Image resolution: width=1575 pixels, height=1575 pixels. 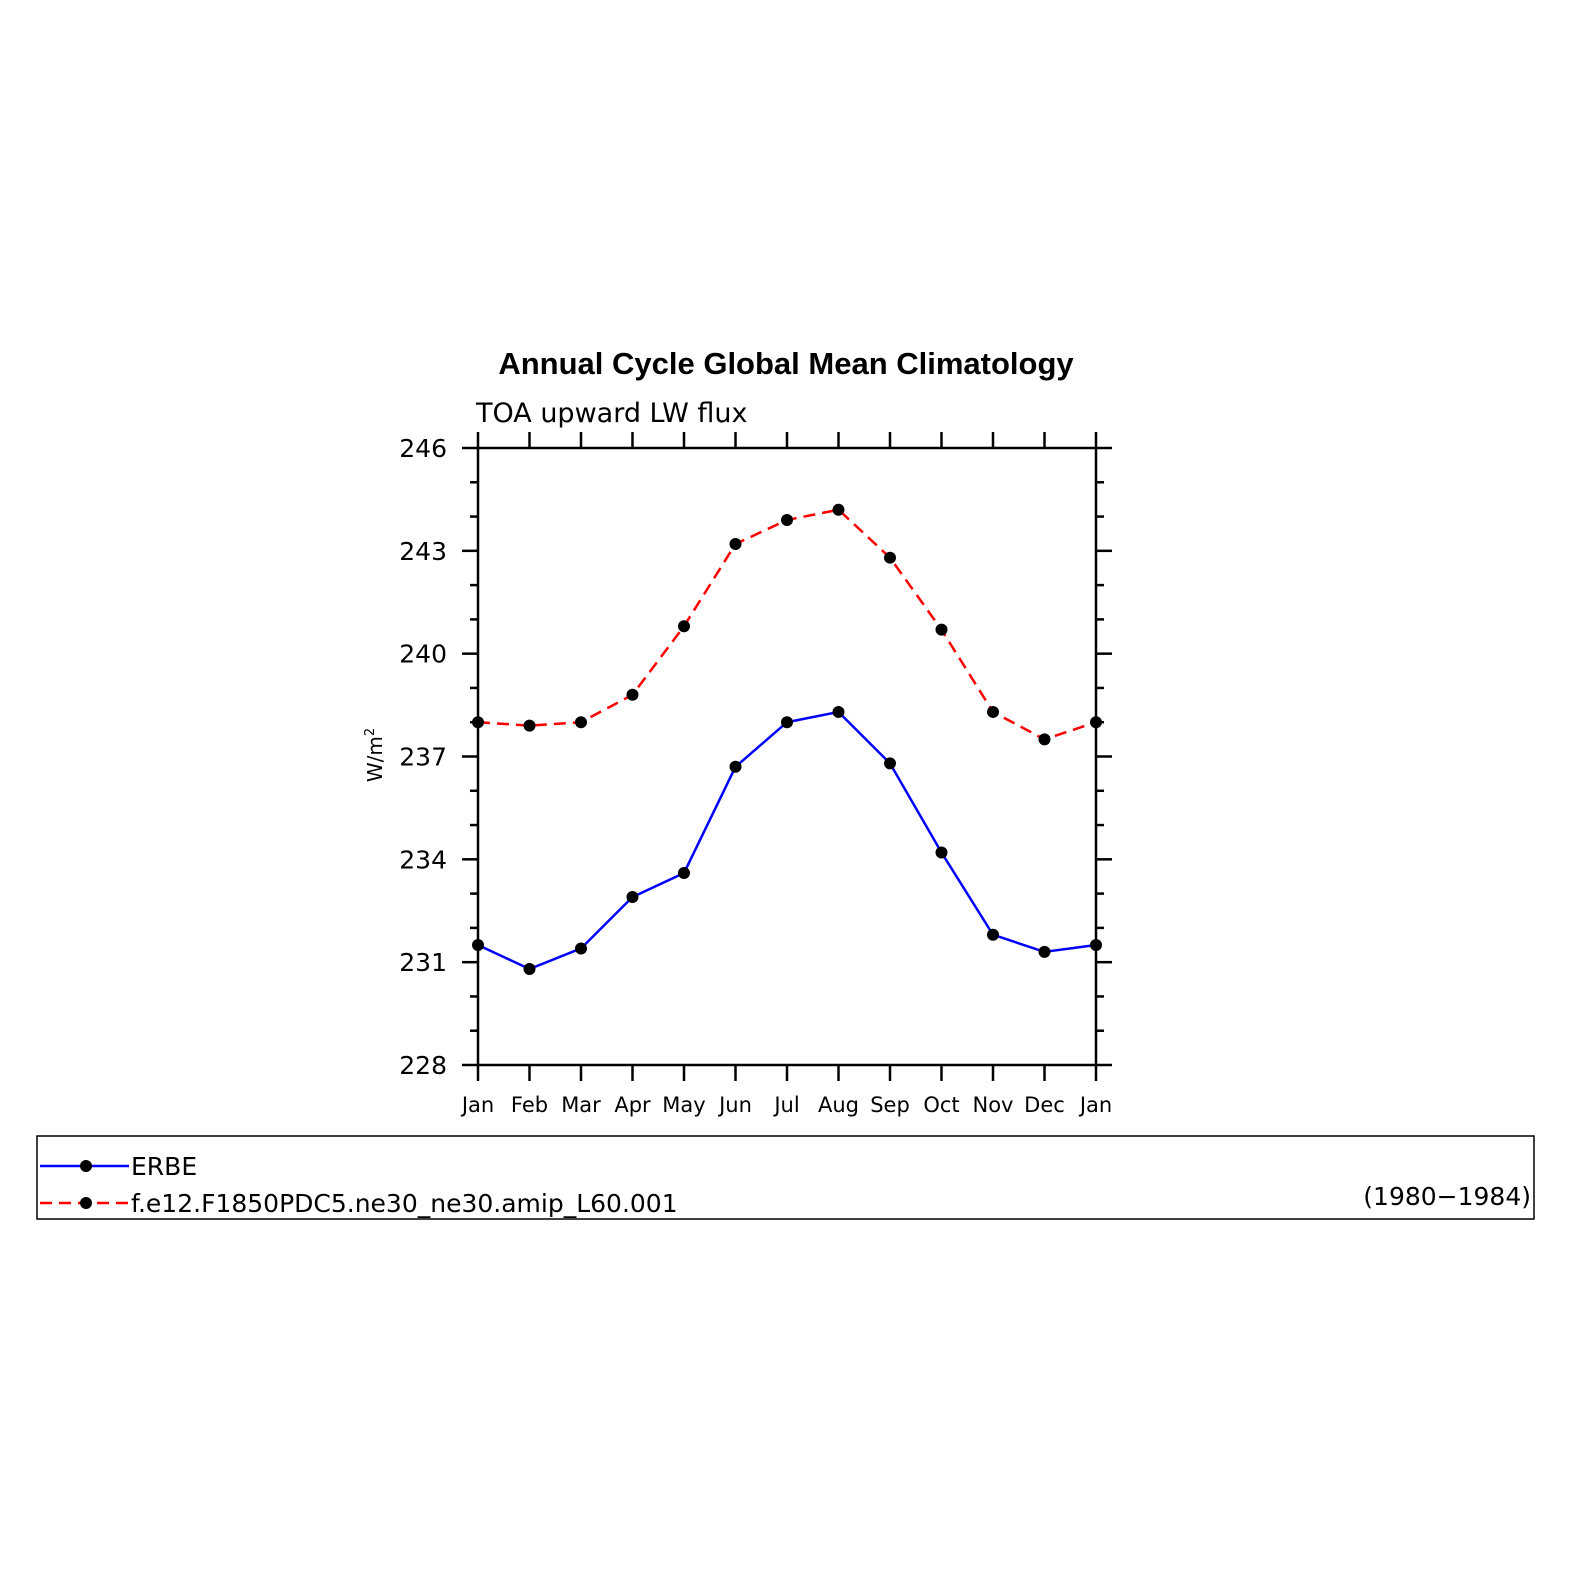 I want to click on x-tick-label: Oct, so click(x=941, y=1105).